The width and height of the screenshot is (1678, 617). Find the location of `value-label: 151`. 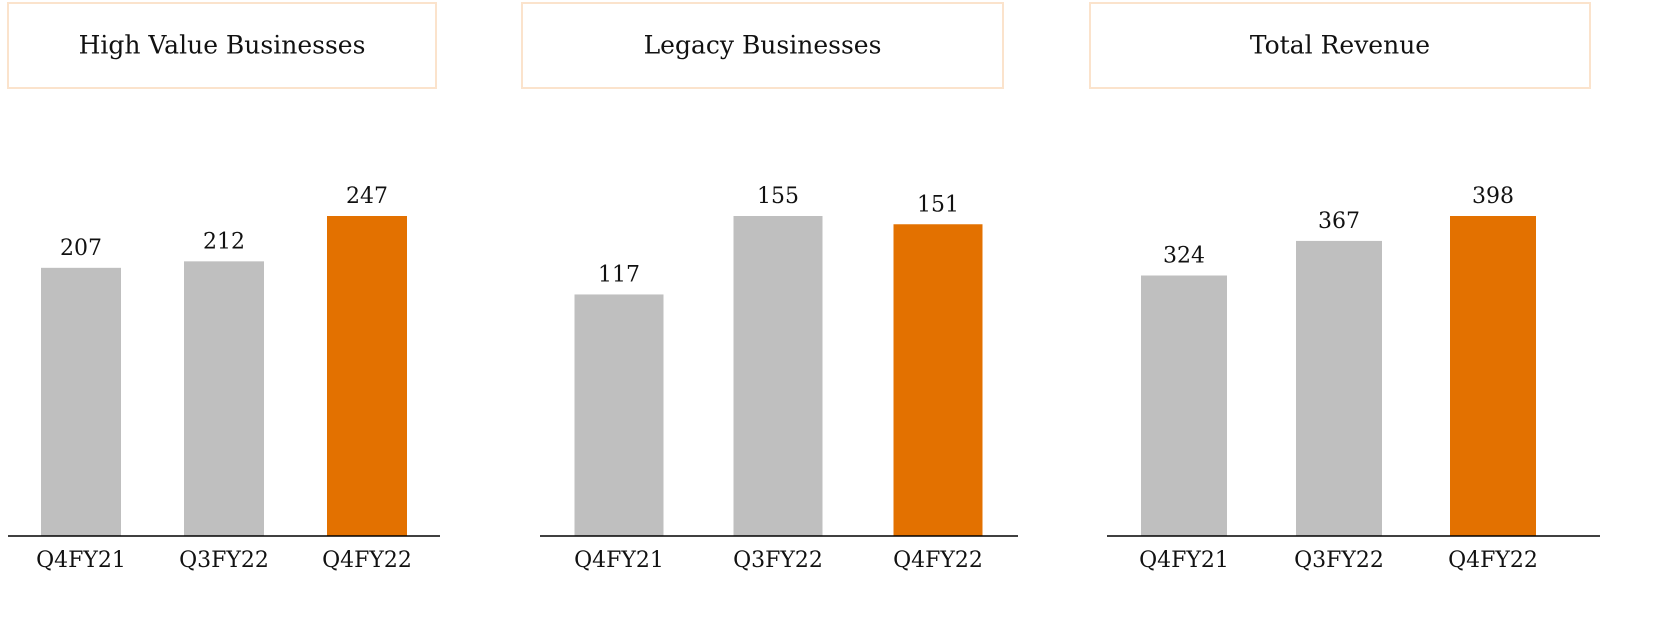

value-label: 151 is located at coordinates (938, 204).